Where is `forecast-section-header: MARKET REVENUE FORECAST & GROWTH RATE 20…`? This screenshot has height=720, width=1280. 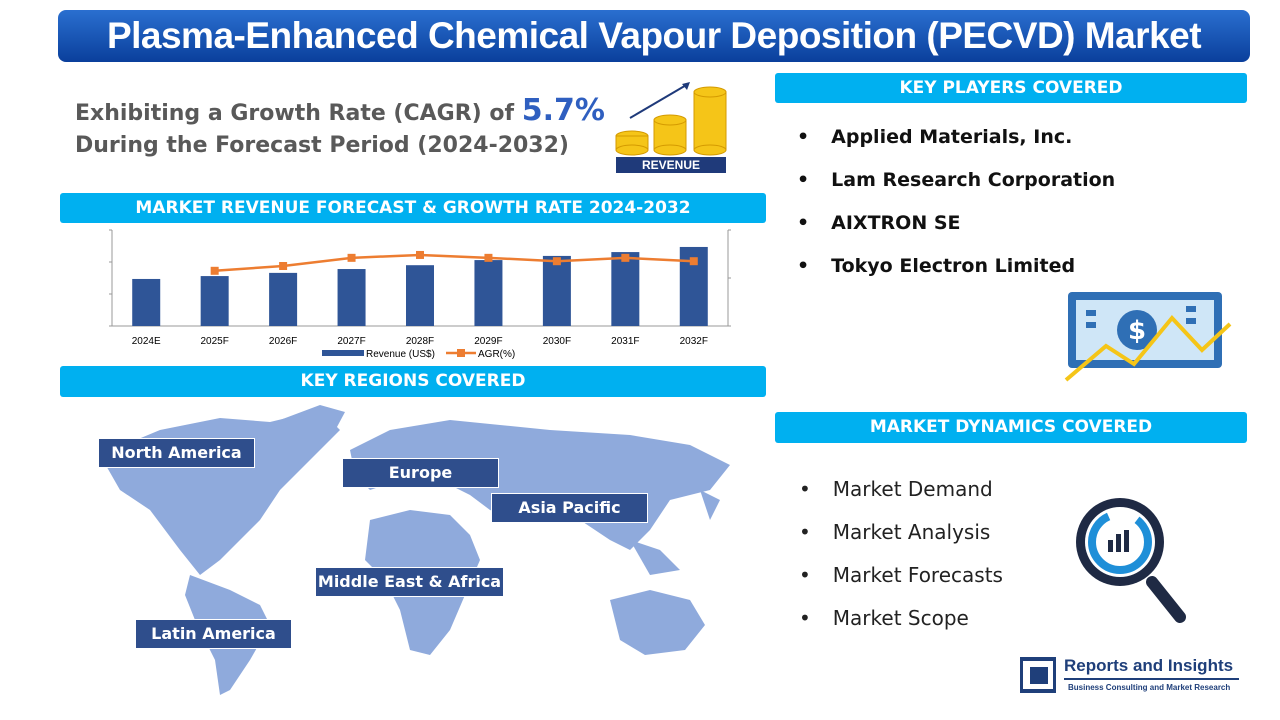 forecast-section-header: MARKET REVENUE FORECAST & GROWTH RATE 20… is located at coordinates (413, 208).